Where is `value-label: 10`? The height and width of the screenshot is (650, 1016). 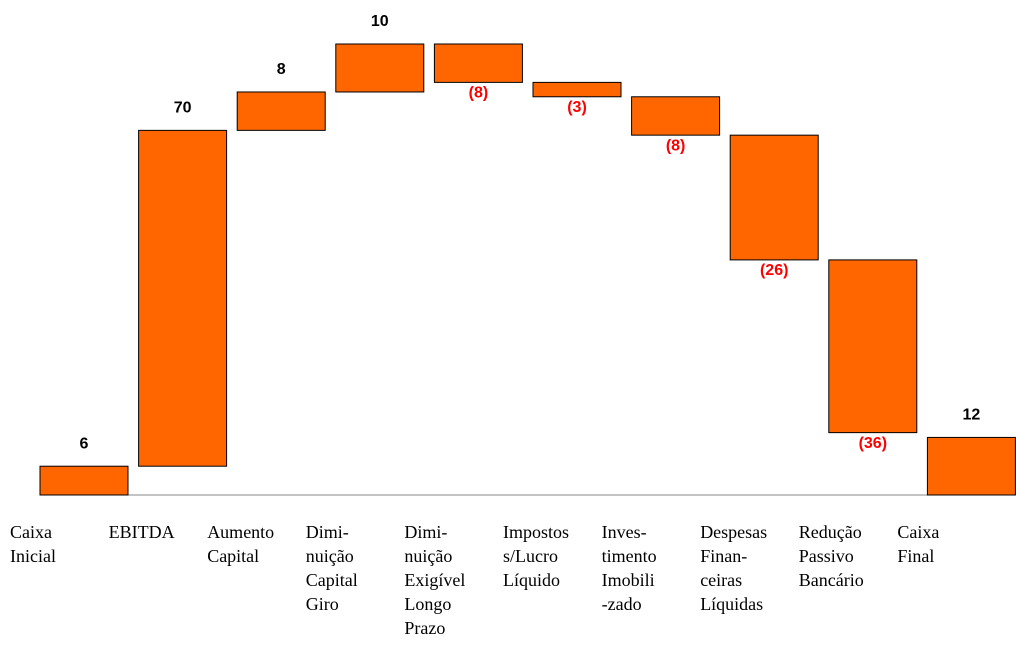
value-label: 10 is located at coordinates (380, 21).